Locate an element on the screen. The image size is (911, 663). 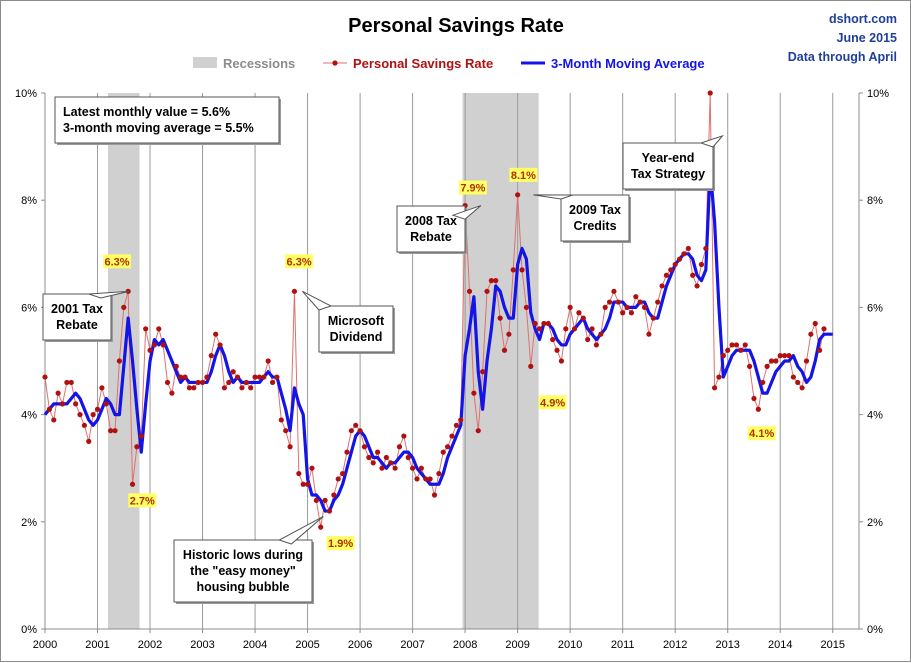
x-tick-label: 2013 is located at coordinates (727, 645).